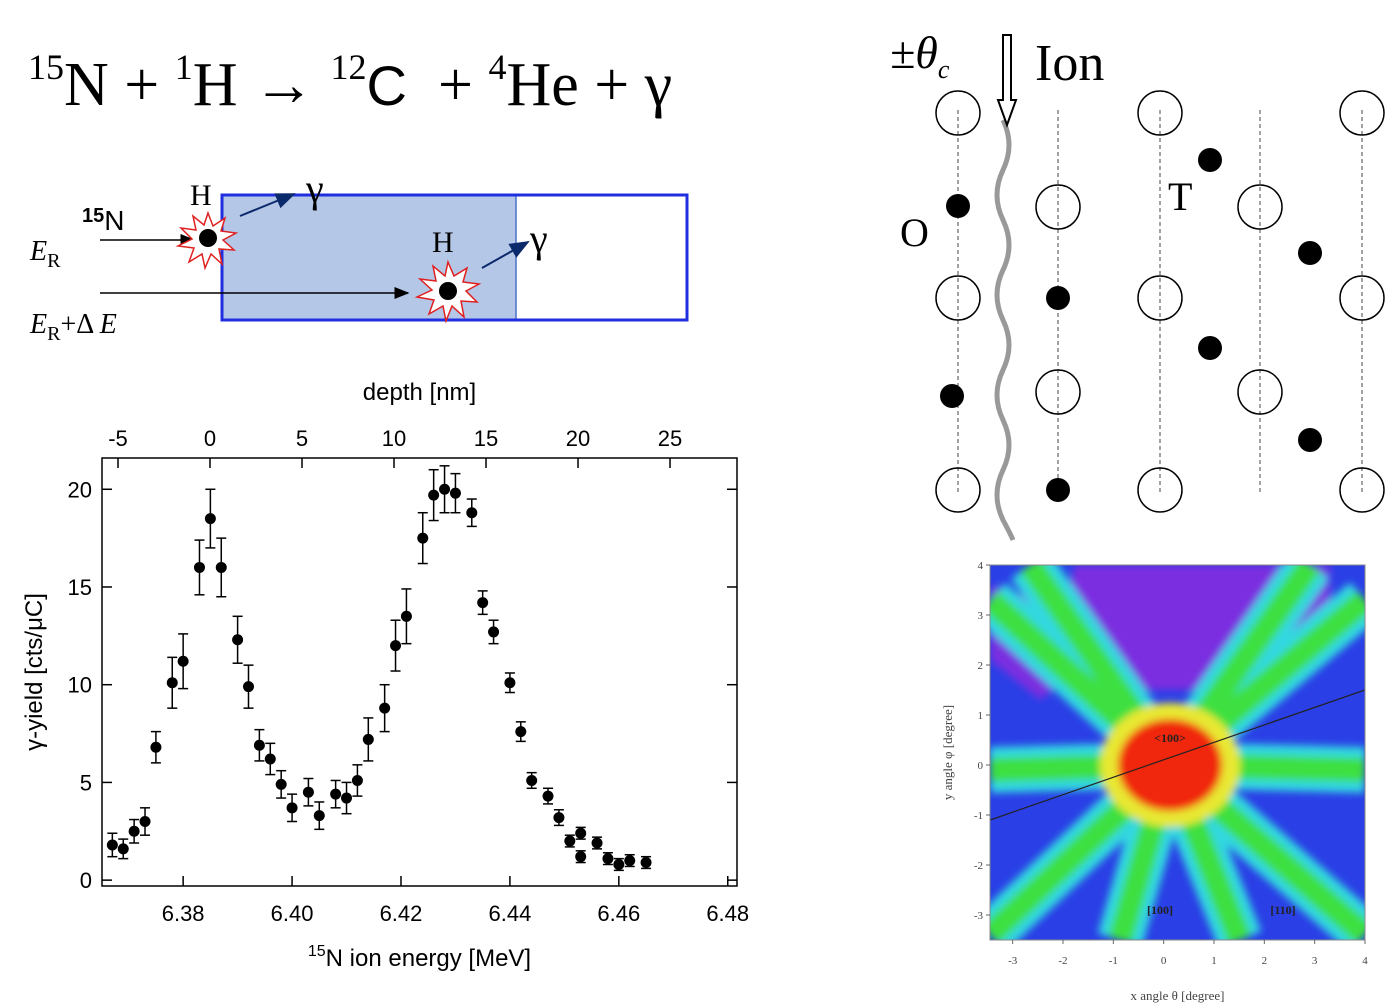 This screenshot has height=1006, width=1393. Describe the element at coordinates (1113, 961) in the screenshot. I see `x-tick-label: -1` at that location.